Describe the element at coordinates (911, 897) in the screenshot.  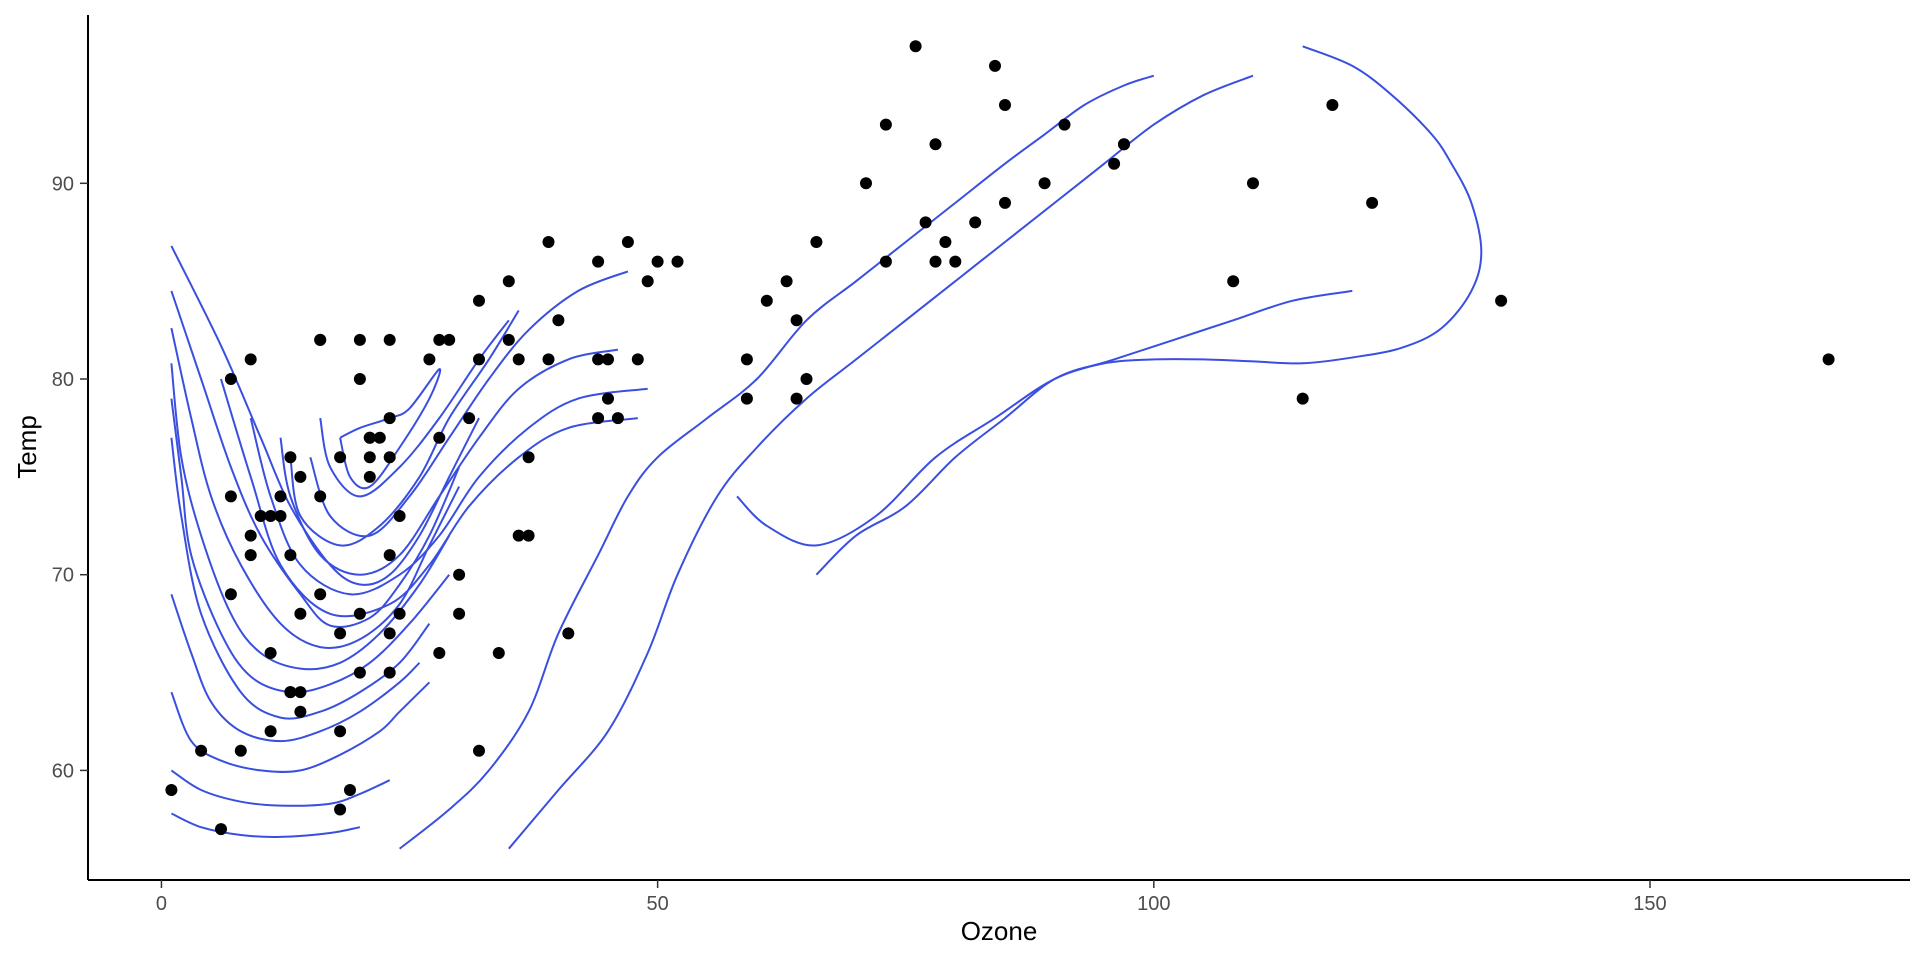
I see `x-axis-ticks: 0 50 100 150` at that location.